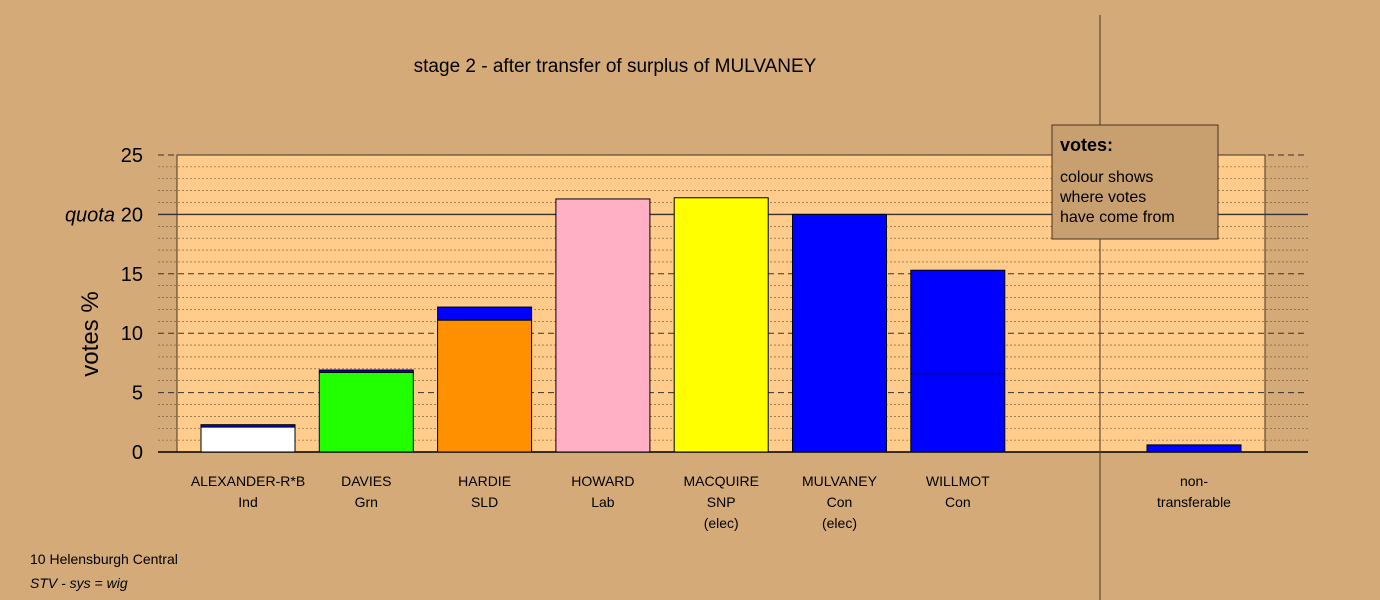 The image size is (1380, 600). I want to click on category-label: DAVIES, so click(366, 481).